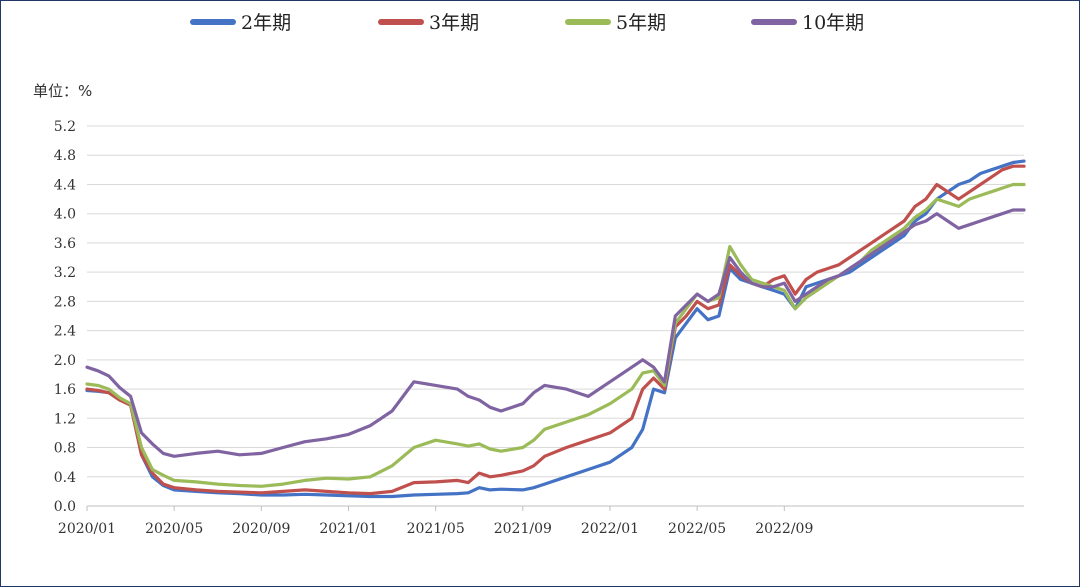 The width and height of the screenshot is (1080, 587). What do you see at coordinates (65, 507) in the screenshot?
I see `y-tick-label: 0.0` at bounding box center [65, 507].